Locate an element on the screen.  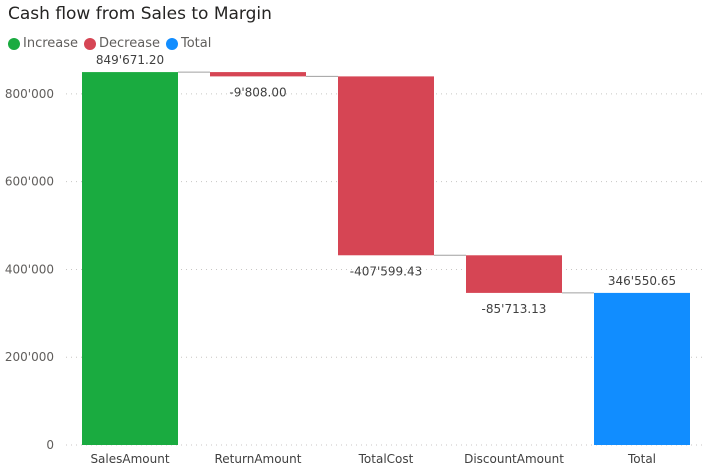
bar-salesamount is located at coordinates (130, 259).